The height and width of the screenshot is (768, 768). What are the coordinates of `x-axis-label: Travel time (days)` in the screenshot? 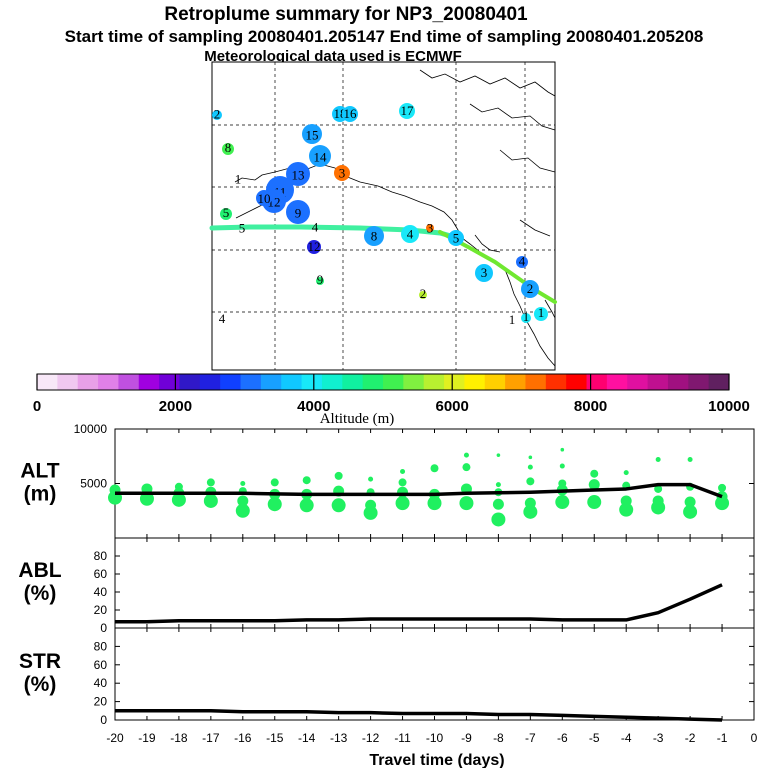 It's located at (436, 760).